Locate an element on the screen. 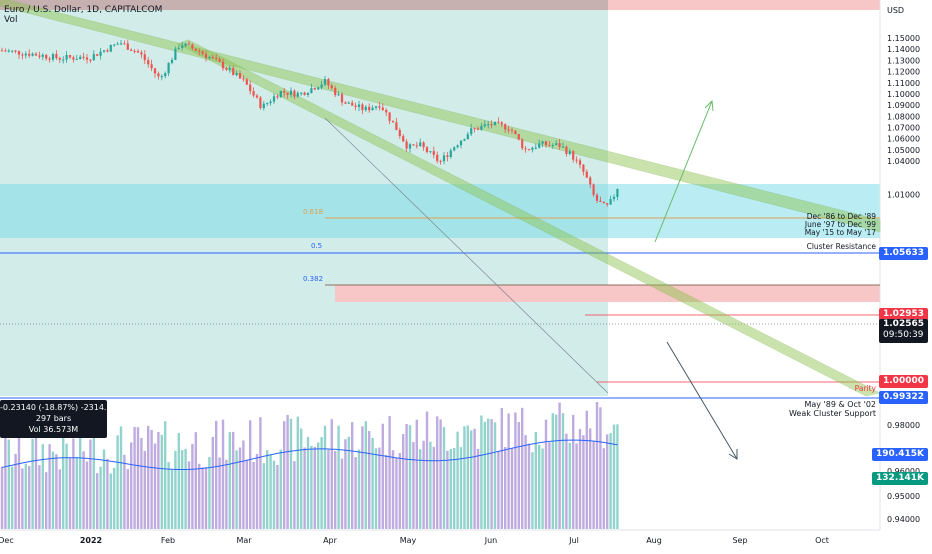  top-green-zone is located at coordinates (304, 5).